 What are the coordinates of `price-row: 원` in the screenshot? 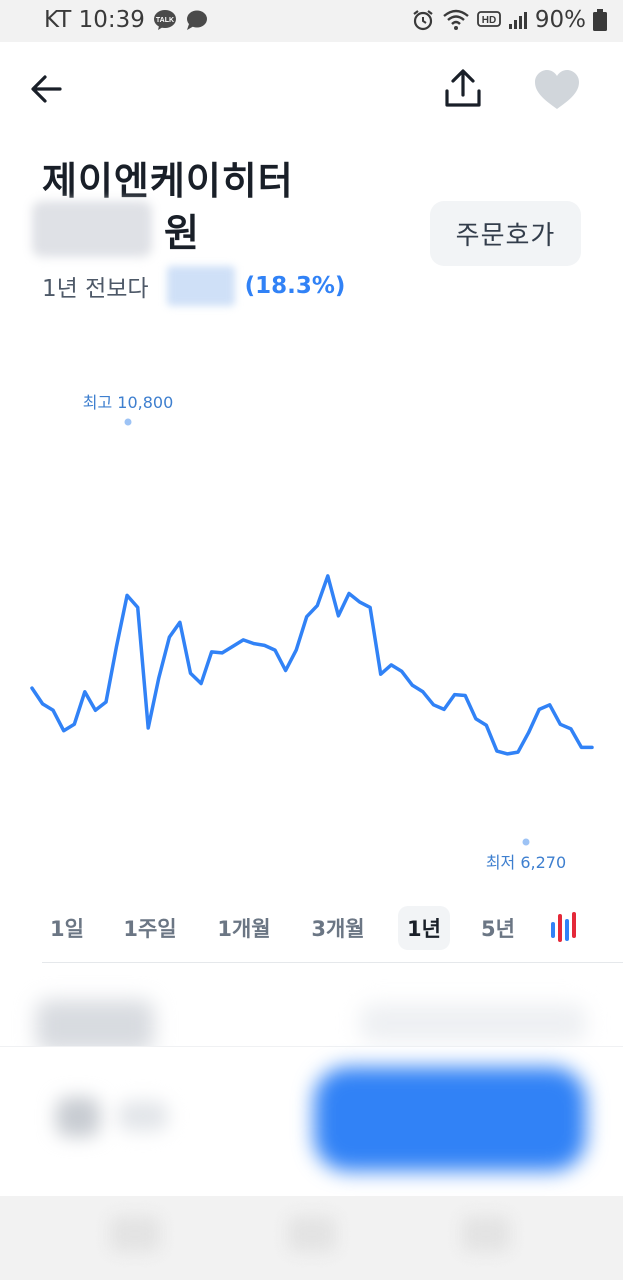 It's located at (115, 229).